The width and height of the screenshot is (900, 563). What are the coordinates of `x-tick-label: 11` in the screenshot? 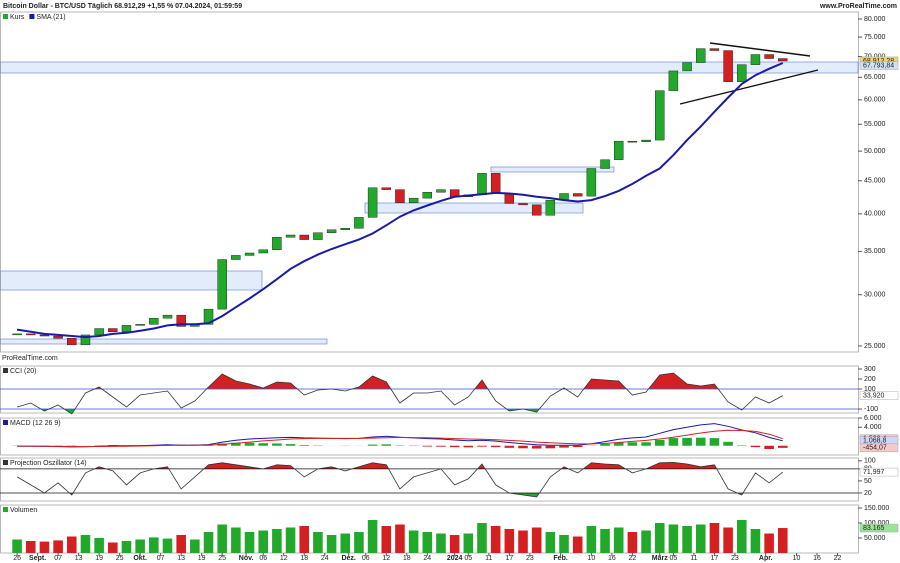 It's located at (693, 558).